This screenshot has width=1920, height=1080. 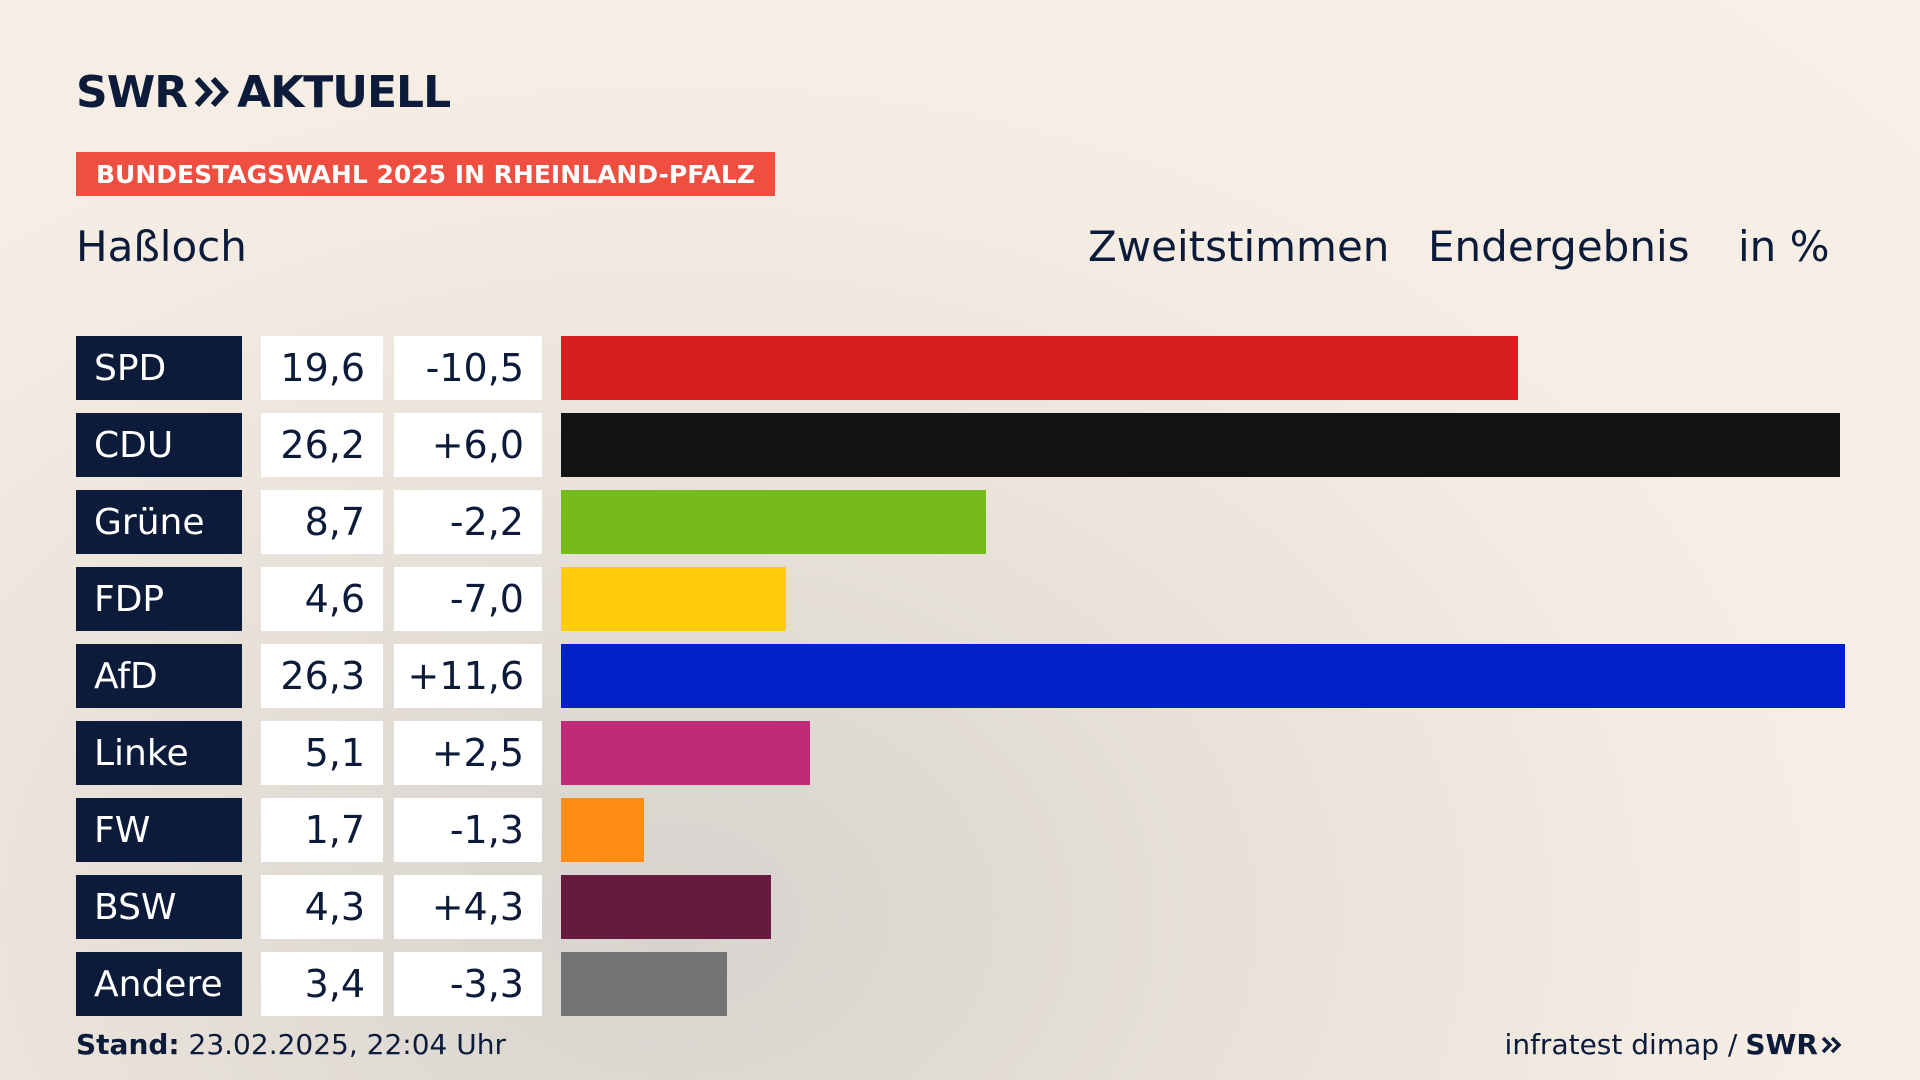 What do you see at coordinates (644, 984) in the screenshot?
I see `bar-andere` at bounding box center [644, 984].